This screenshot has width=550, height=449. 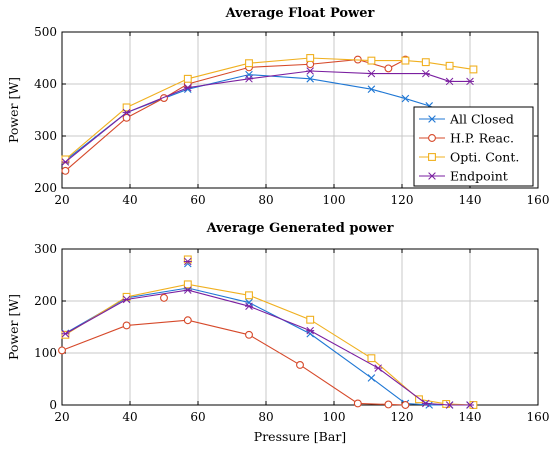 What do you see at coordinates (45, 353) in the screenshot?
I see `y-tick-label: 100` at bounding box center [45, 353].